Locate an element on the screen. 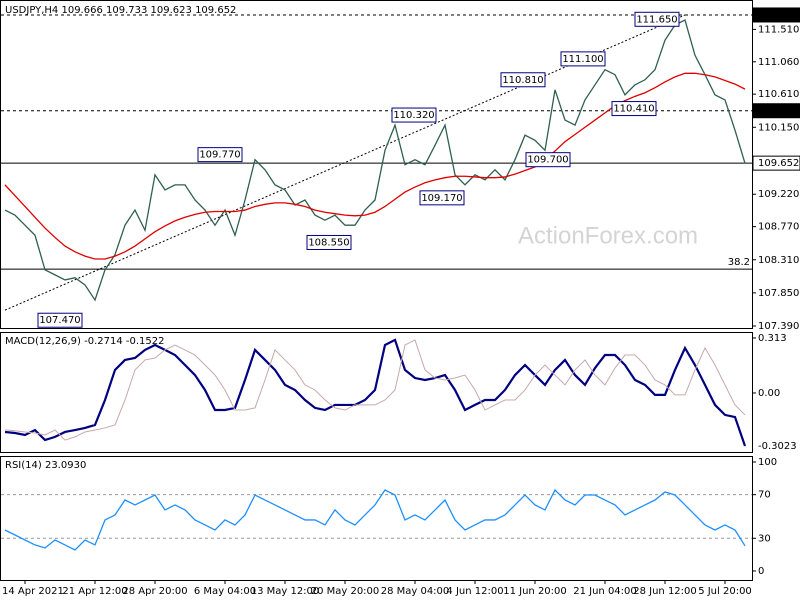 The height and width of the screenshot is (600, 800). annotation-label: 111.650 is located at coordinates (656, 19).